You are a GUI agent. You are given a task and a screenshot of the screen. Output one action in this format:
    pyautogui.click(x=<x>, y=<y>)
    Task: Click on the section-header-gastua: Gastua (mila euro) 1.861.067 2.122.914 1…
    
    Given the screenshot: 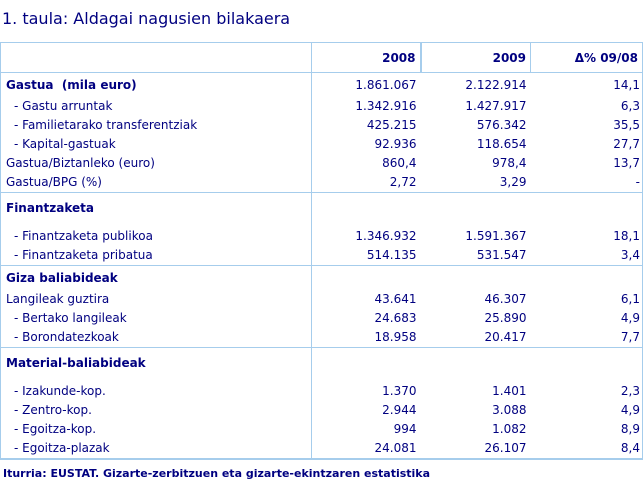 What is the action you would take?
    pyautogui.click(x=321, y=84)
    